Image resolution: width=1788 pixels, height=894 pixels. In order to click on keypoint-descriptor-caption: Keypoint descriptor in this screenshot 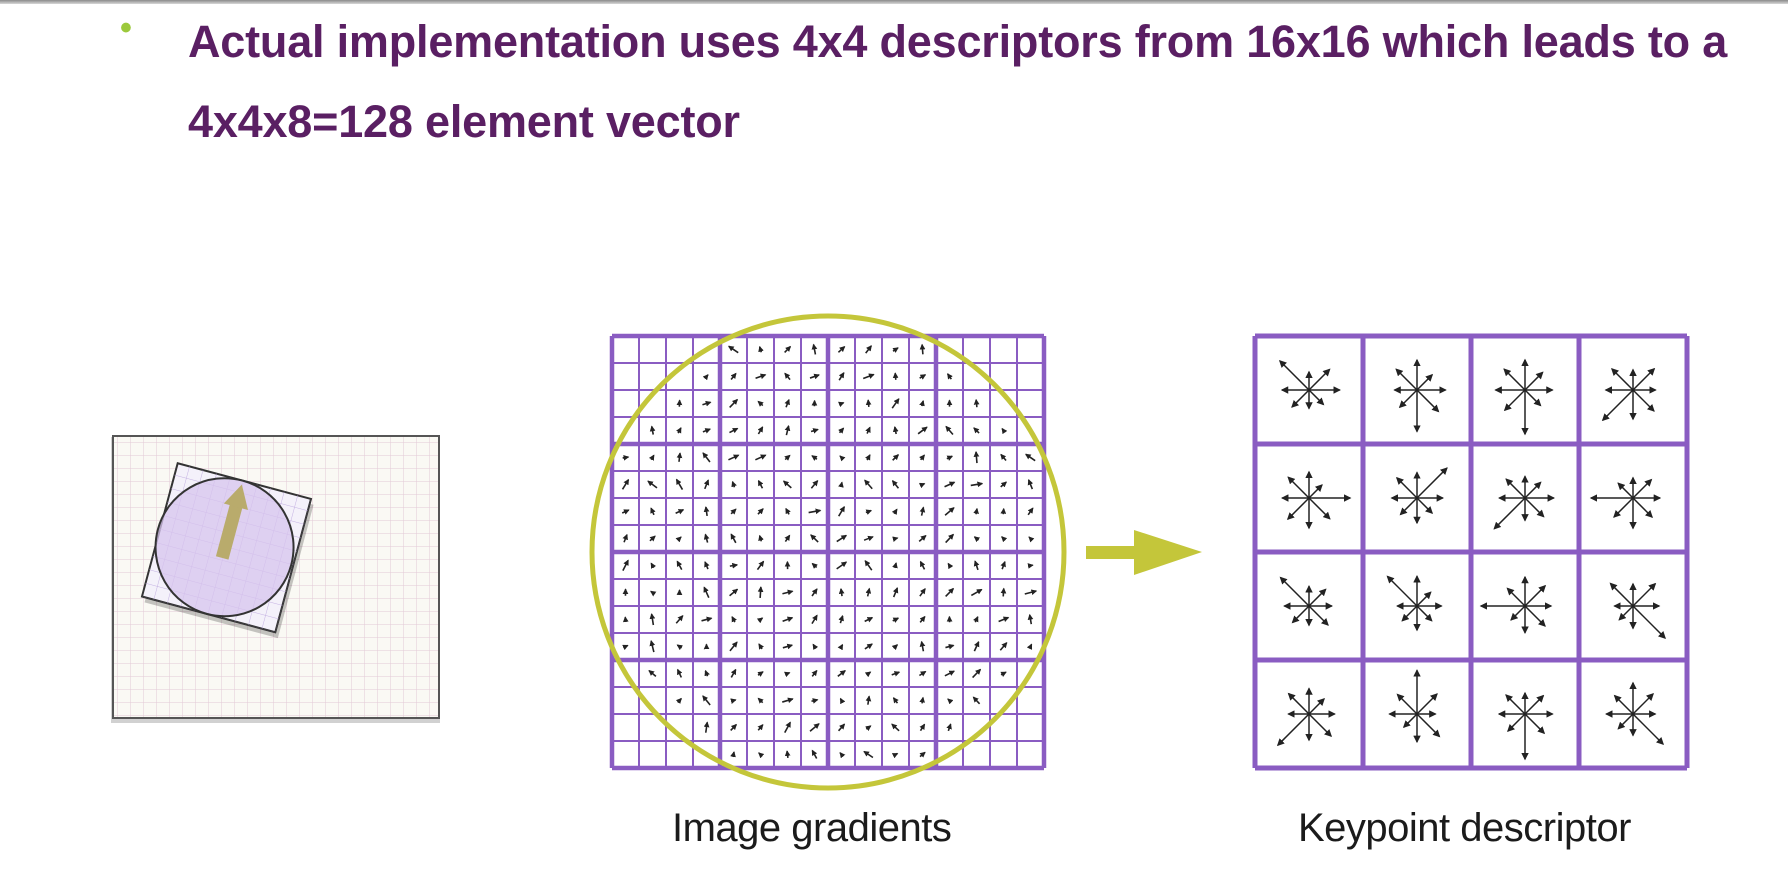, I will do `click(1464, 828)`.